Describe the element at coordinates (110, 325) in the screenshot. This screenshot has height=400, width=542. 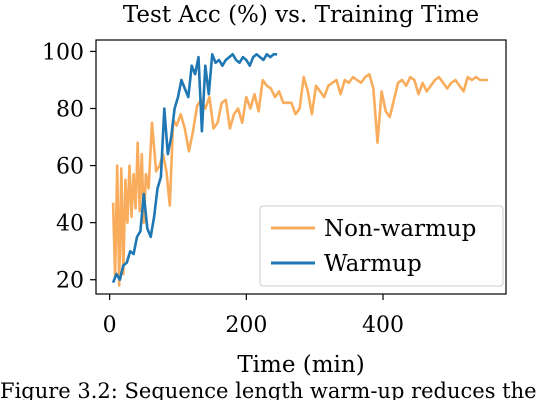
I see `x-tick-label-0: 0` at that location.